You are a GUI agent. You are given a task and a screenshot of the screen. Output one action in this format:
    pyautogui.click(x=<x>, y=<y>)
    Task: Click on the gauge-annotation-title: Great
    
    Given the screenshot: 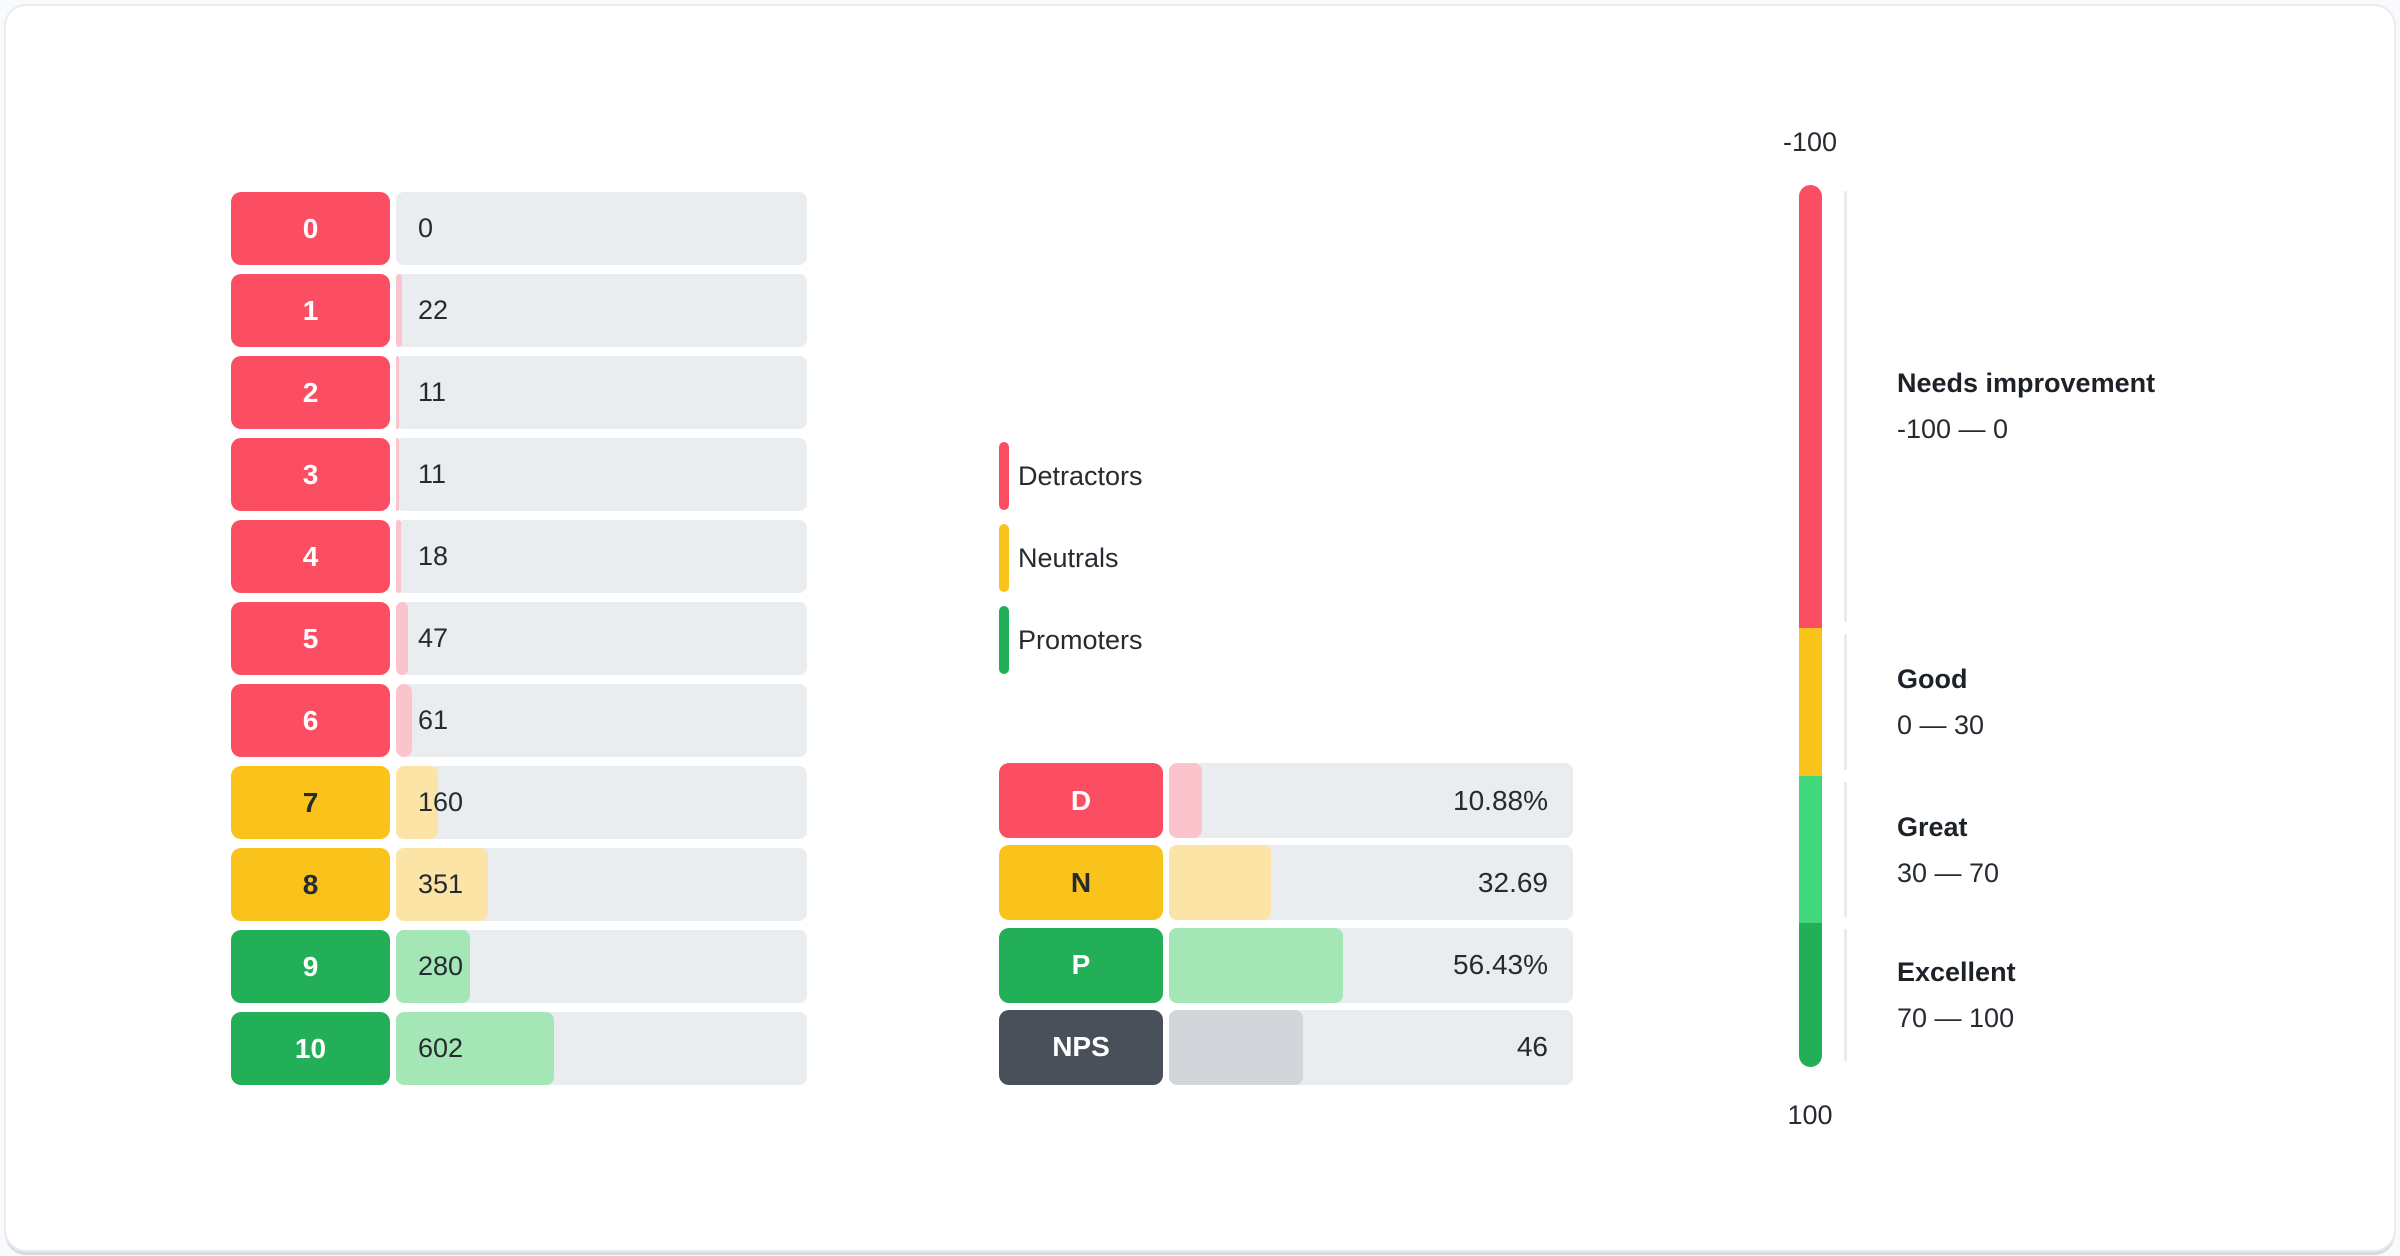 What is the action you would take?
    pyautogui.click(x=1932, y=827)
    